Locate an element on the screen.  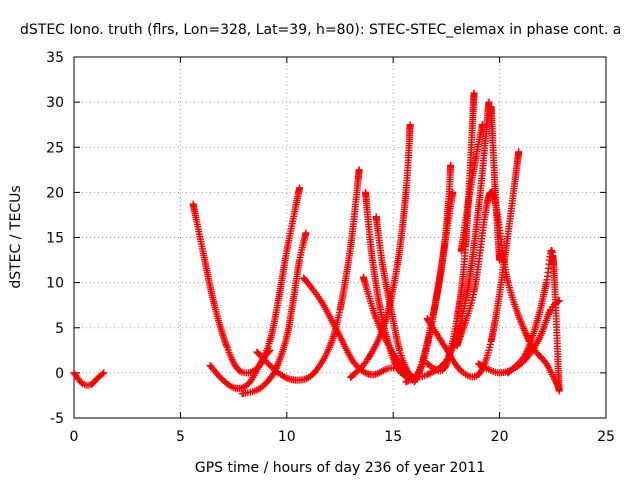
y-tick-label: 25 is located at coordinates (55, 148).